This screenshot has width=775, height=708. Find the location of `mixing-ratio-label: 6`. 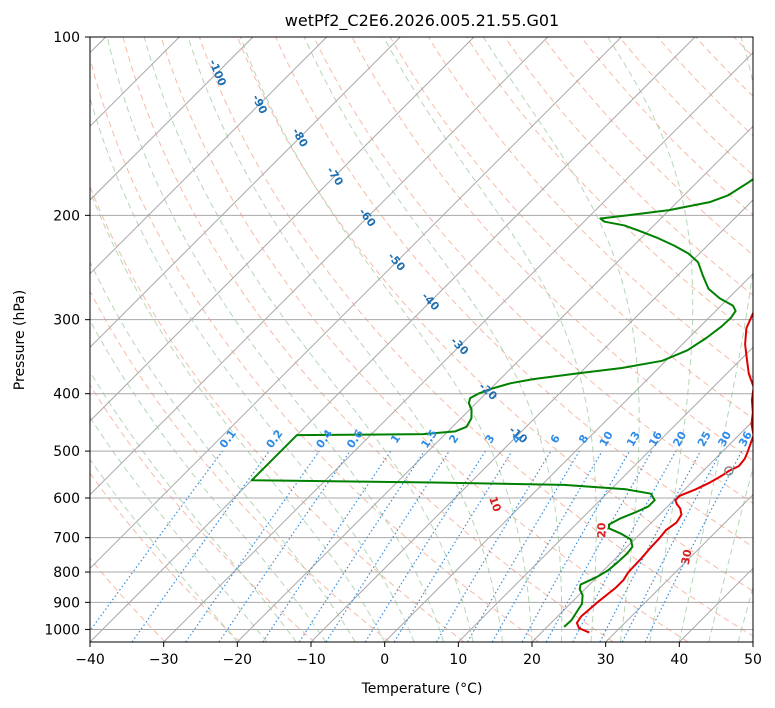

mixing-ratio-label: 6 is located at coordinates (555, 439).